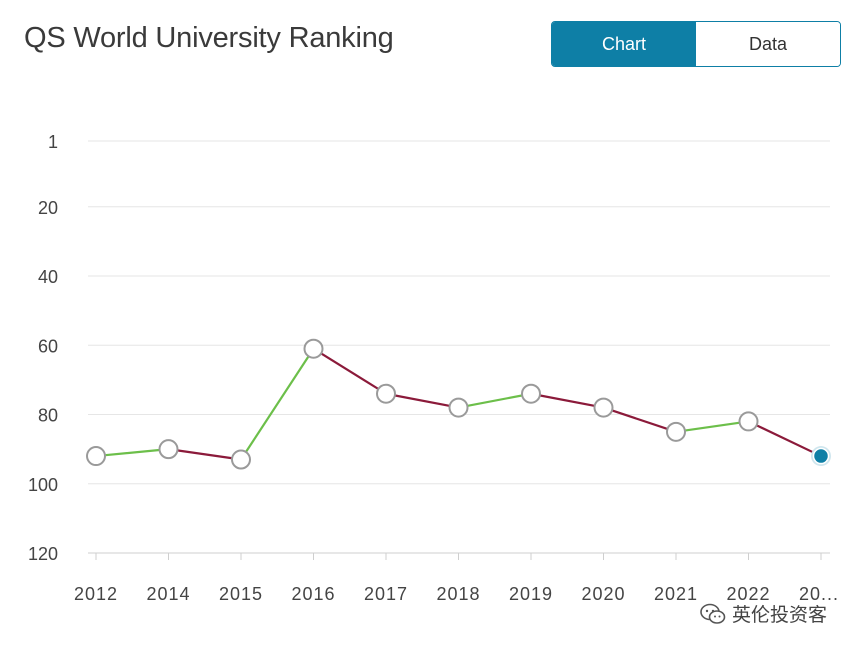 Image resolution: width=866 pixels, height=650 pixels. What do you see at coordinates (43, 485) in the screenshot?
I see `y-tick-label: 100` at bounding box center [43, 485].